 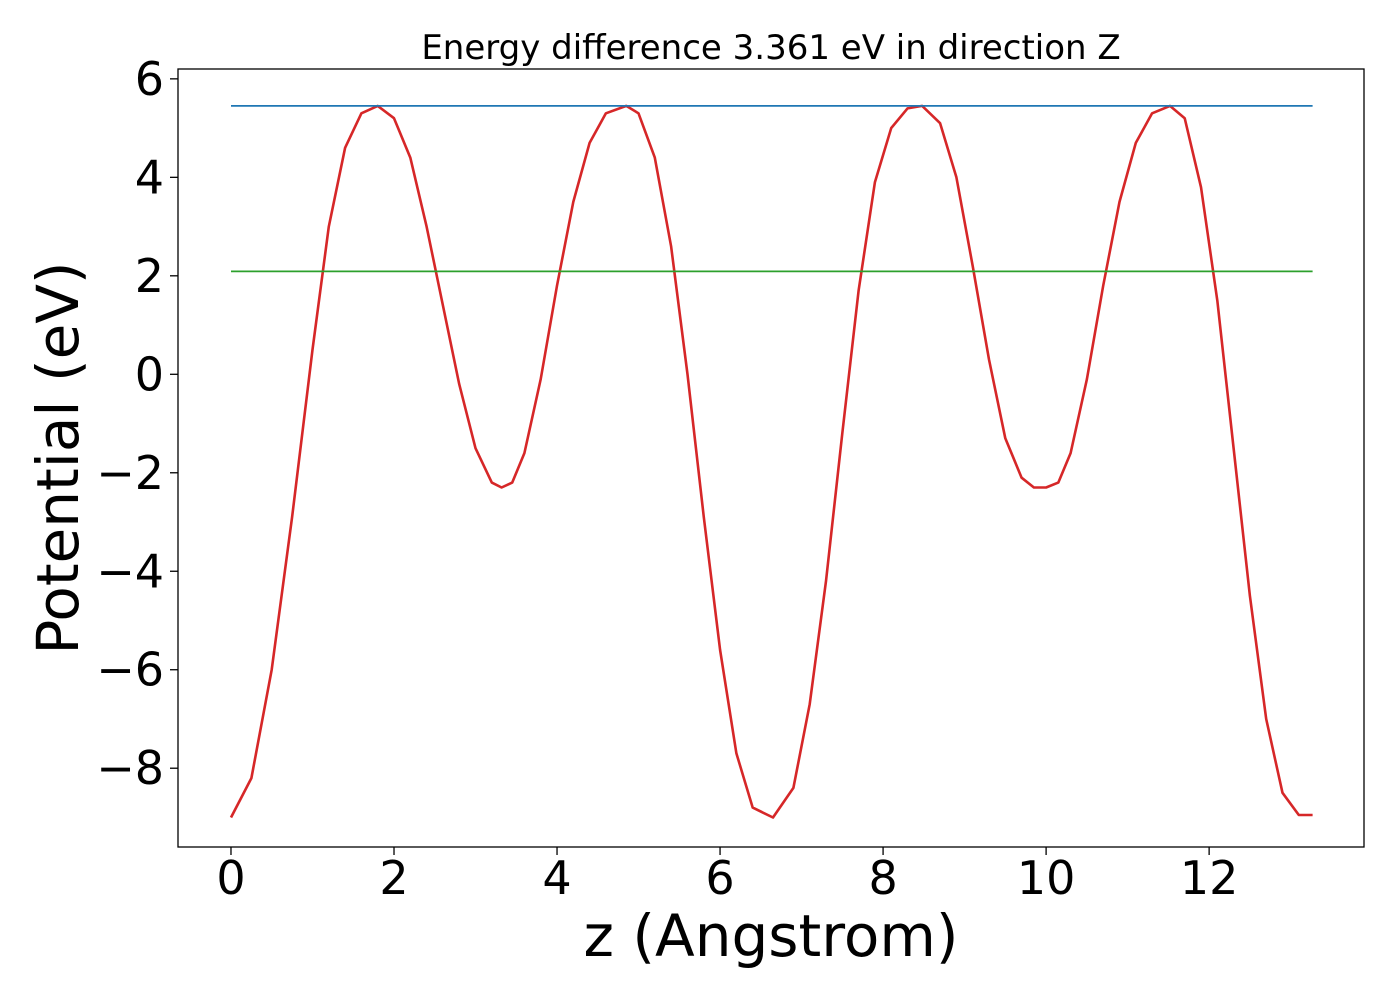 What do you see at coordinates (149, 276) in the screenshot?
I see `y-tick-label: 2` at bounding box center [149, 276].